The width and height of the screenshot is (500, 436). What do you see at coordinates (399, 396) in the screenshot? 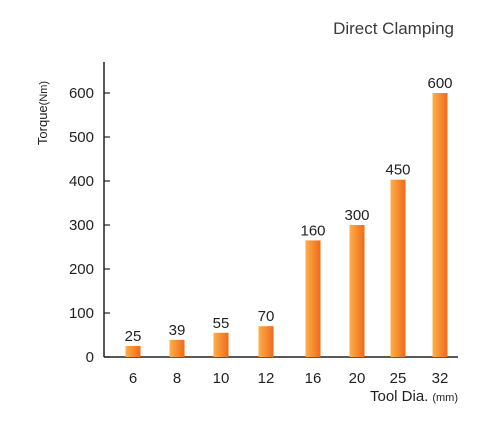
I see `x-axis-label: Tool Dia.` at bounding box center [399, 396].